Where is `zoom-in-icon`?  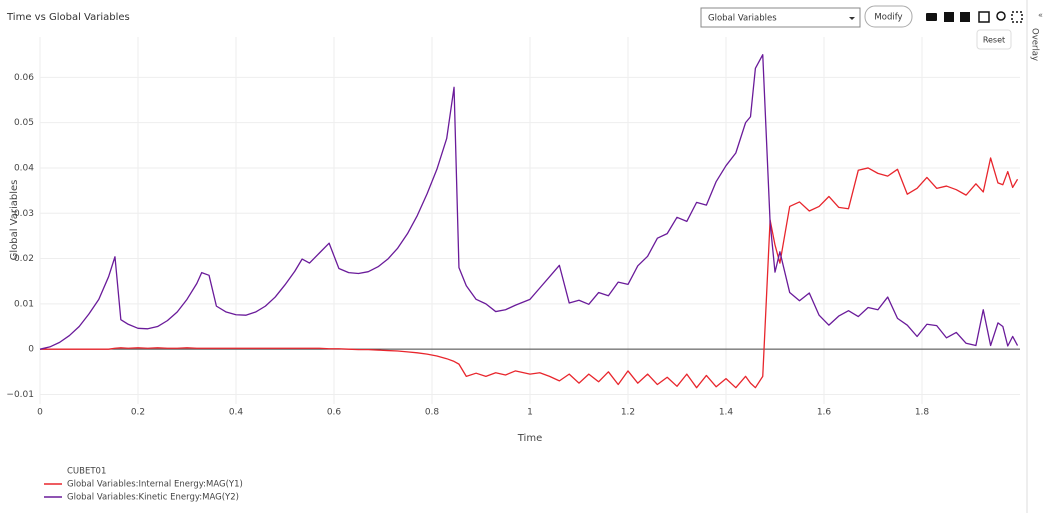
zoom-in-icon is located at coordinates (949, 17).